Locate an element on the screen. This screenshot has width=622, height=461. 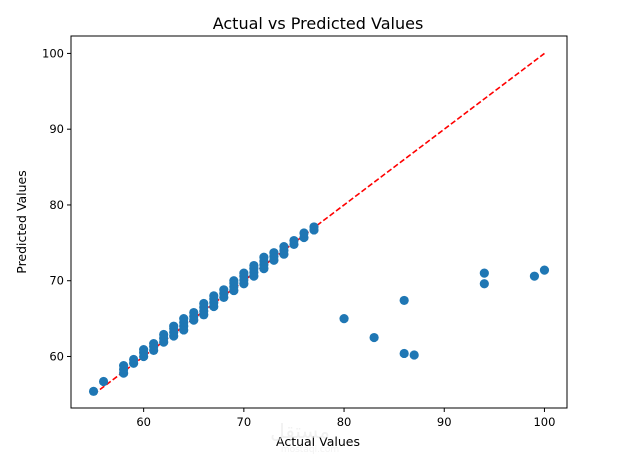
y-axis-label: Predicted Values is located at coordinates (21, 222).